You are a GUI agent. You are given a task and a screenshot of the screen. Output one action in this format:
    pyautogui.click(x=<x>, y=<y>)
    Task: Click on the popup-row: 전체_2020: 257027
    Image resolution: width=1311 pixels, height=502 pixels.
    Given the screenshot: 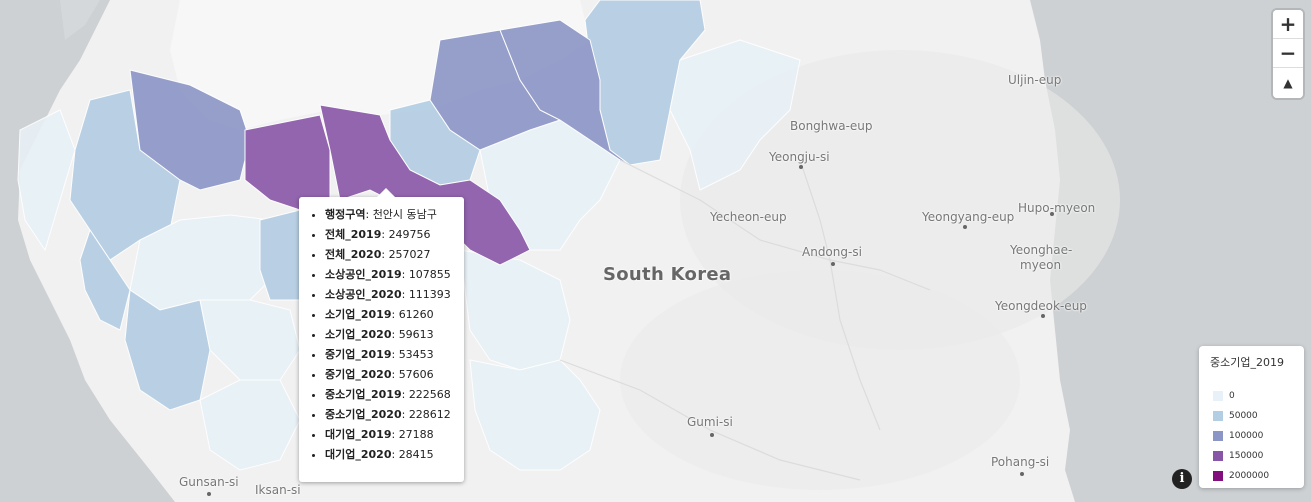 What is the action you would take?
    pyautogui.click(x=394, y=255)
    